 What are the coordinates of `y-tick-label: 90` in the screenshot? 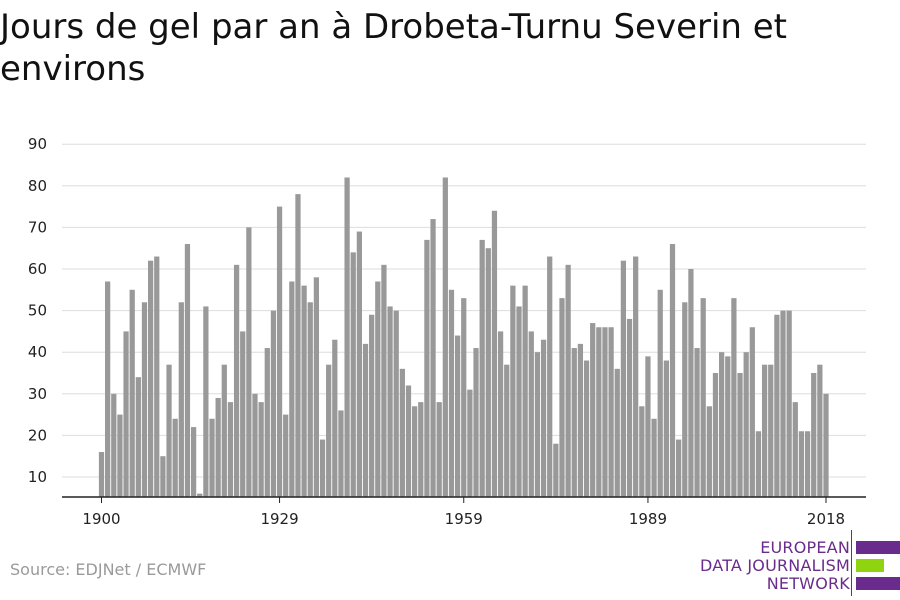 It's located at (37, 144).